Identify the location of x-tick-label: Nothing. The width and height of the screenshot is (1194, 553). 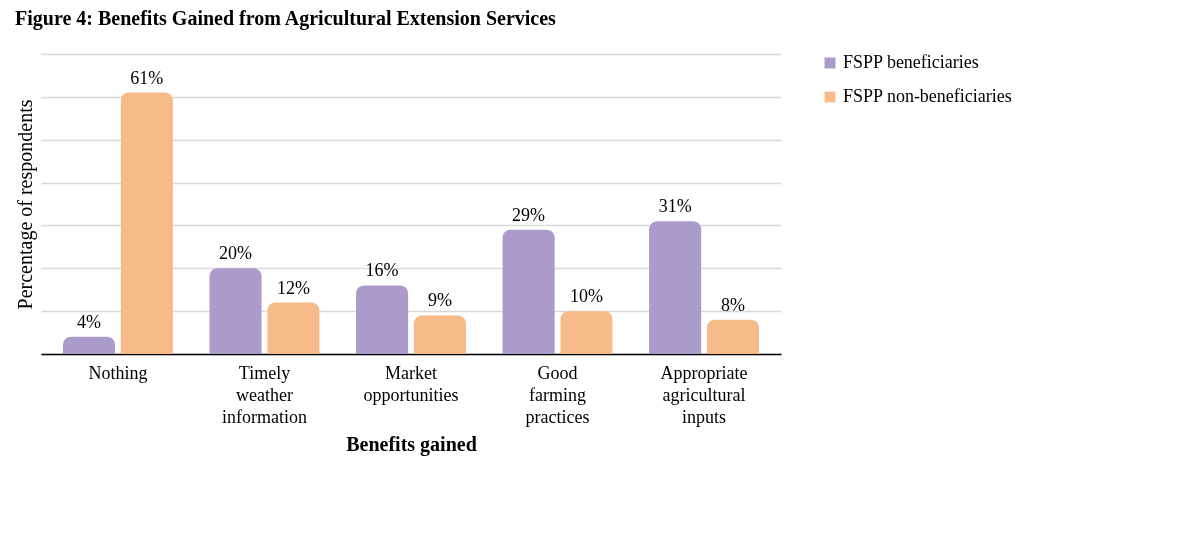
(118, 372).